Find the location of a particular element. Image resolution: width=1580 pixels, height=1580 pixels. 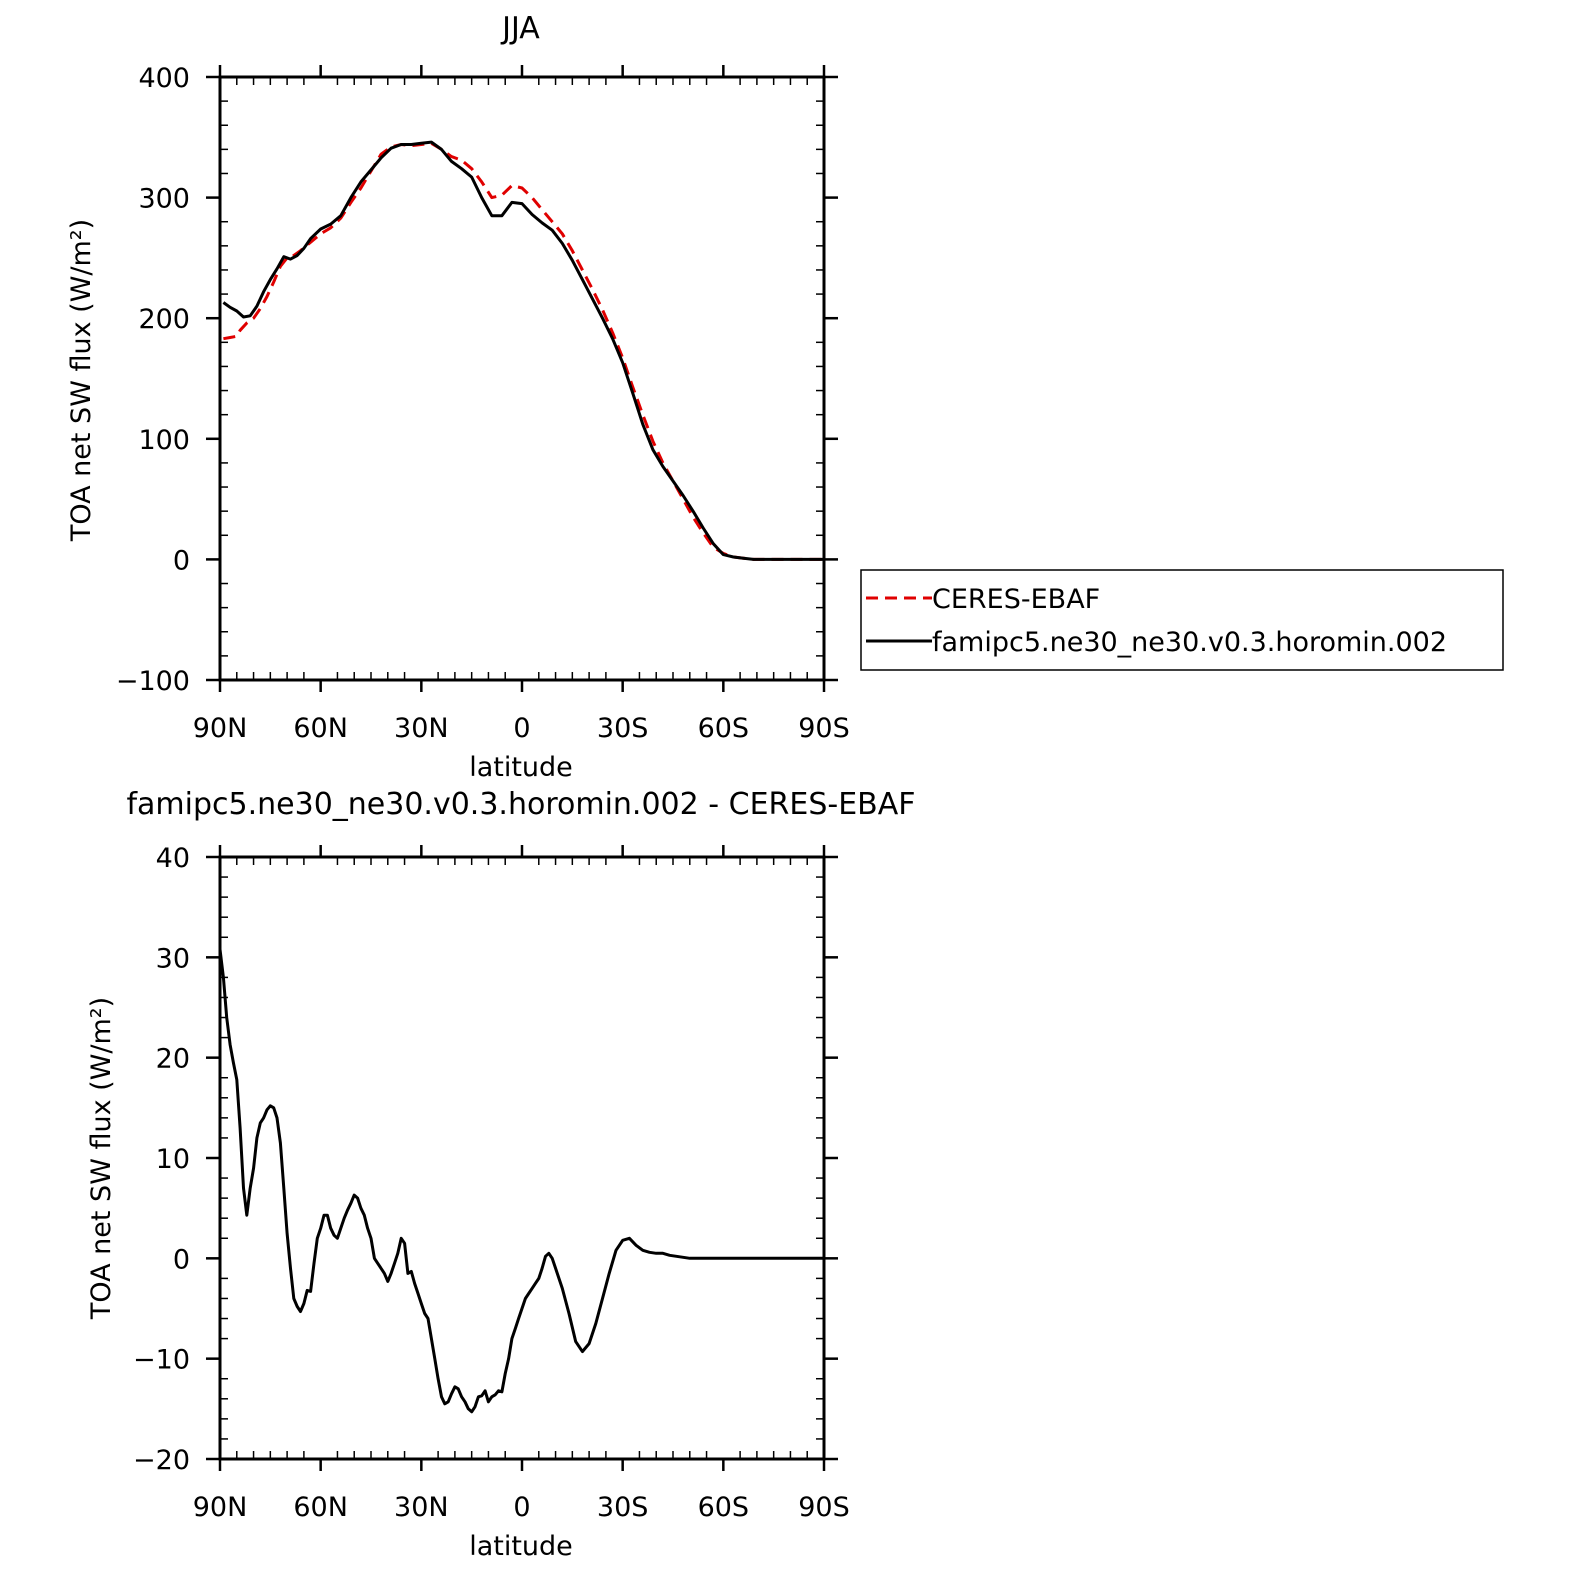

y-tick-label: 300 is located at coordinates (164, 199).